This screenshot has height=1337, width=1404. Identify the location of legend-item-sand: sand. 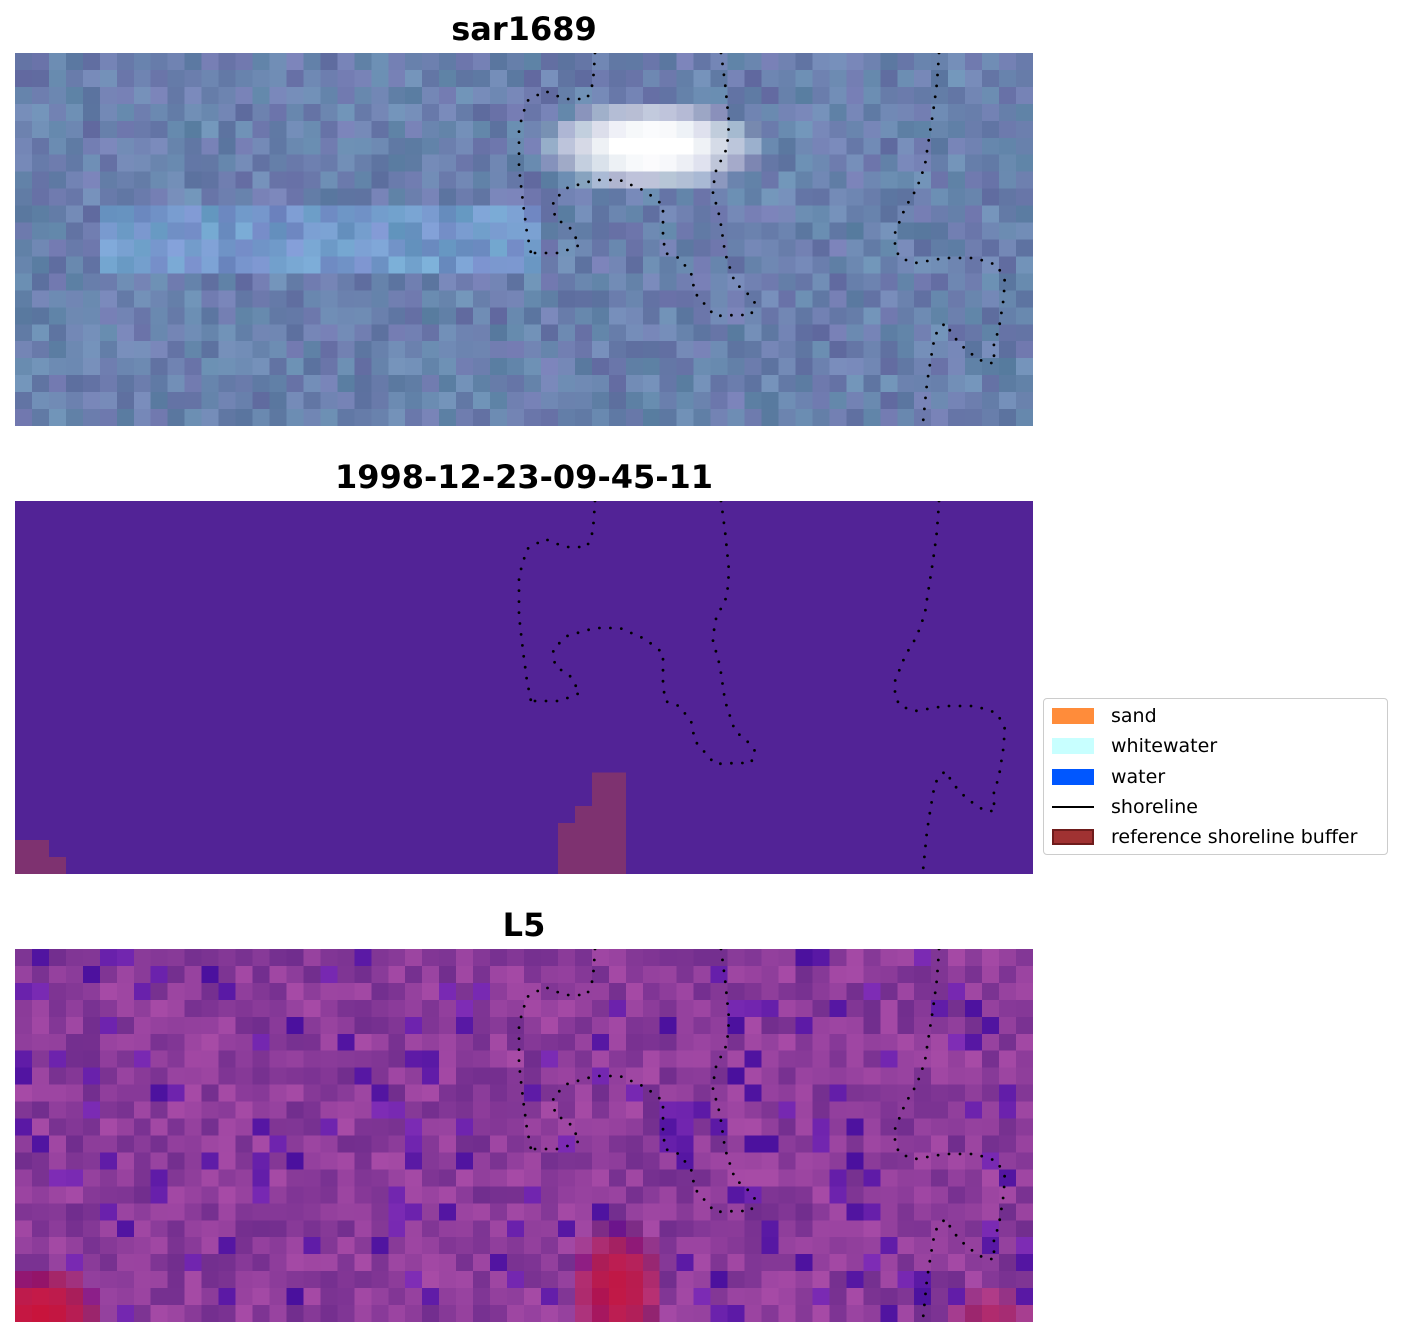
(1104, 716).